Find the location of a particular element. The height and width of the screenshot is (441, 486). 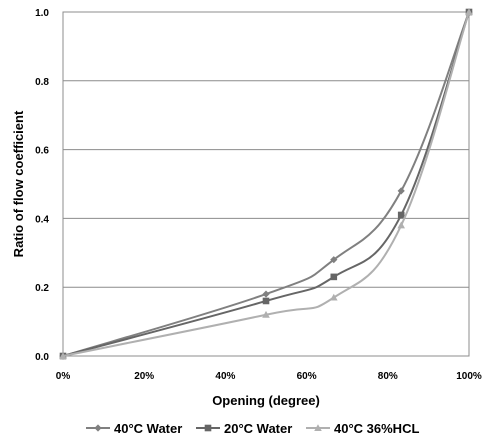

x-tick-label: 20% is located at coordinates (144, 376).